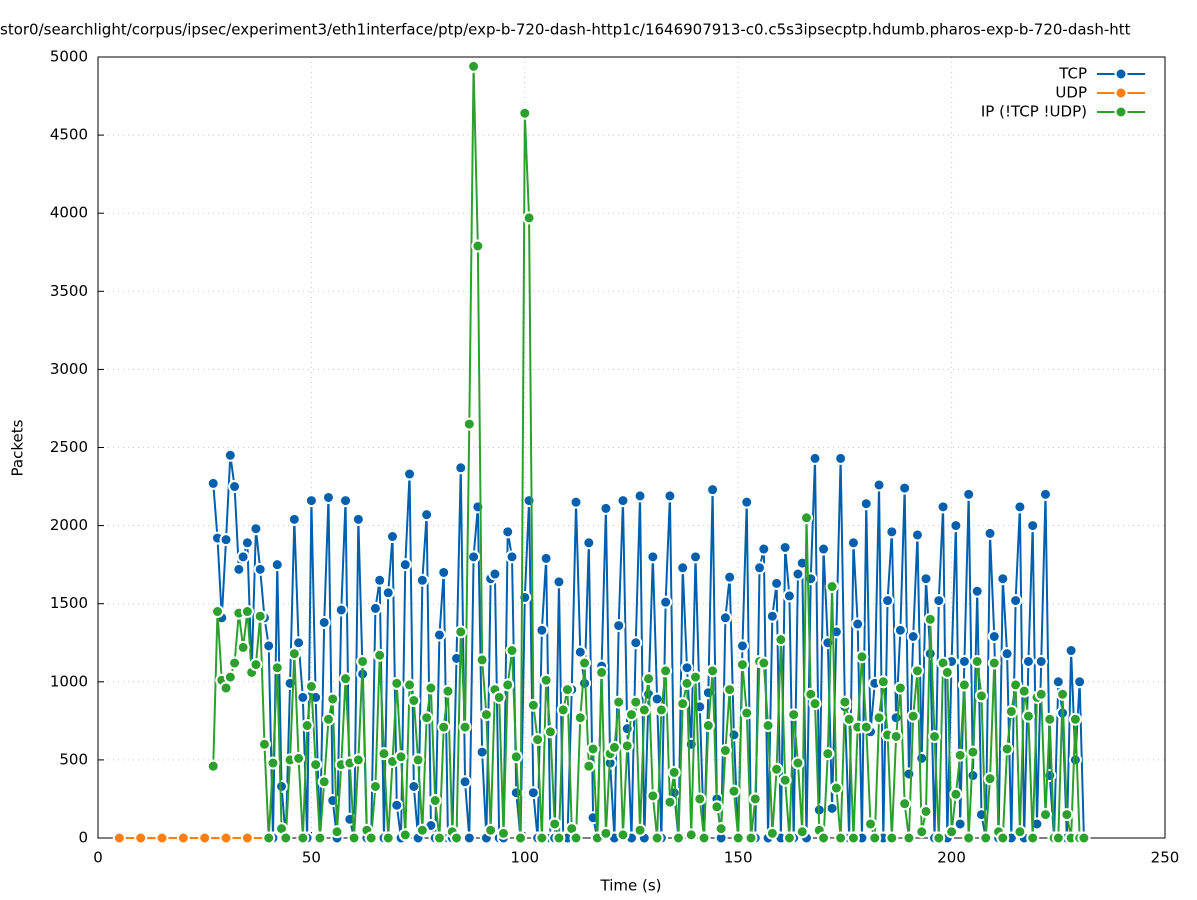  I want to click on x-axis-label: Time (s), so click(631, 886).